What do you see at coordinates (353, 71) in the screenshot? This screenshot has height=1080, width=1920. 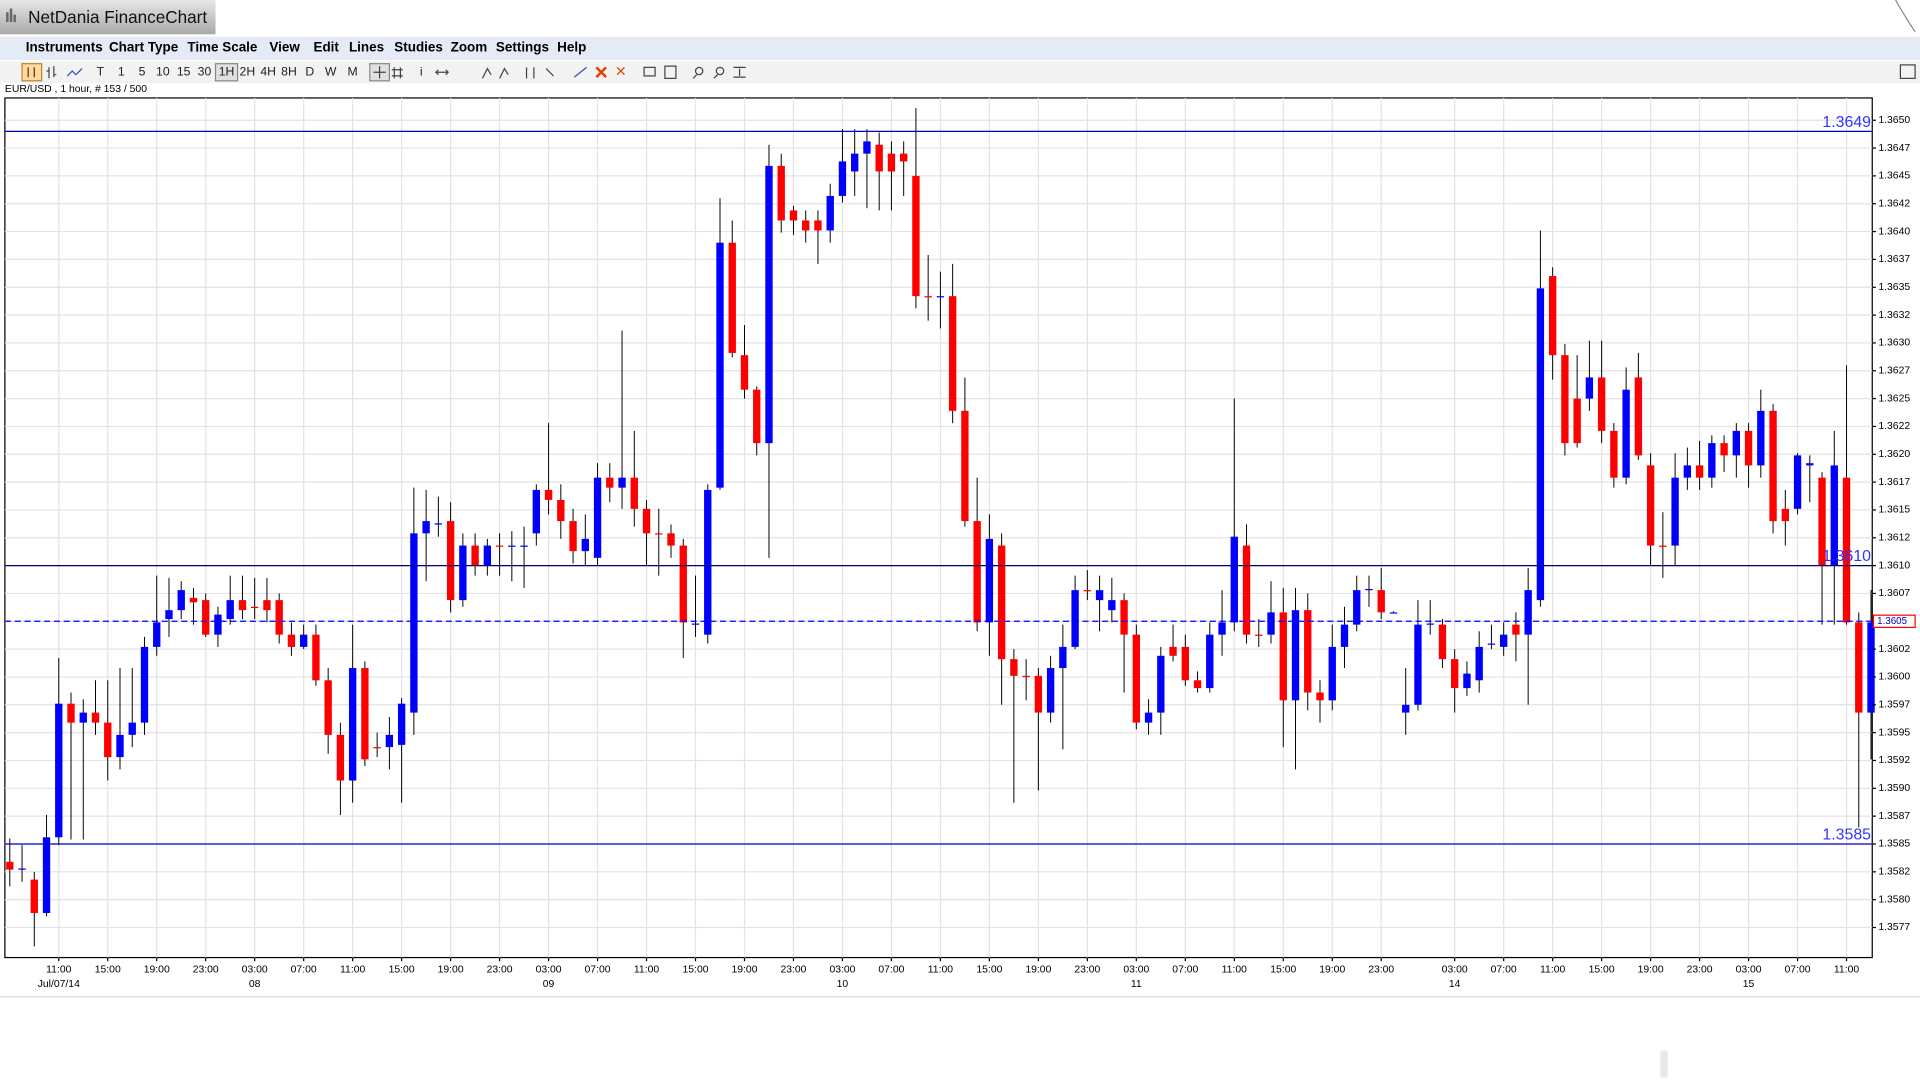 I see `timescale-button: M` at bounding box center [353, 71].